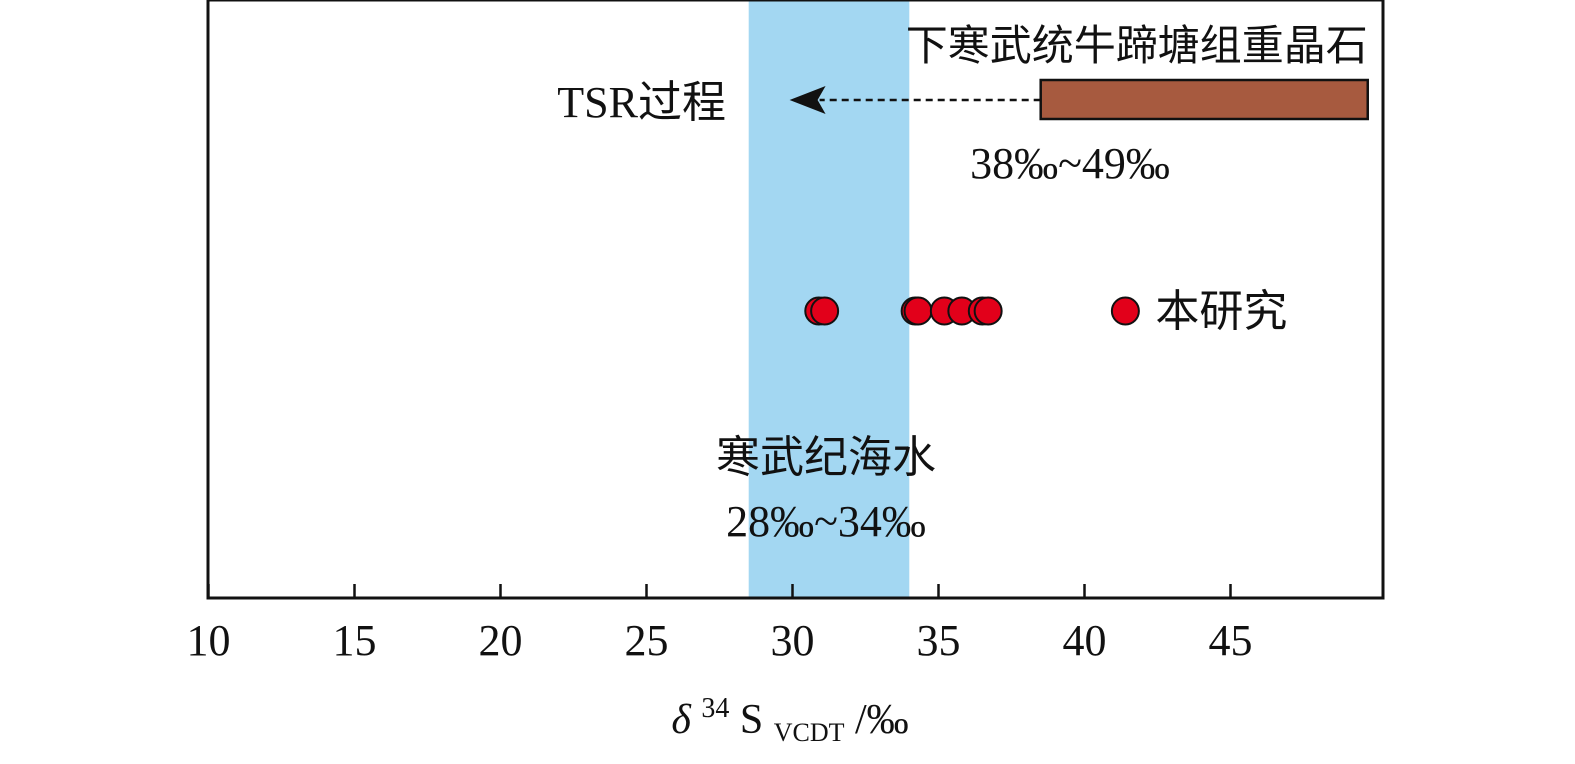 This screenshot has height=764, width=1575. I want to click on x-axis-label-superscript: 34, so click(715, 708).